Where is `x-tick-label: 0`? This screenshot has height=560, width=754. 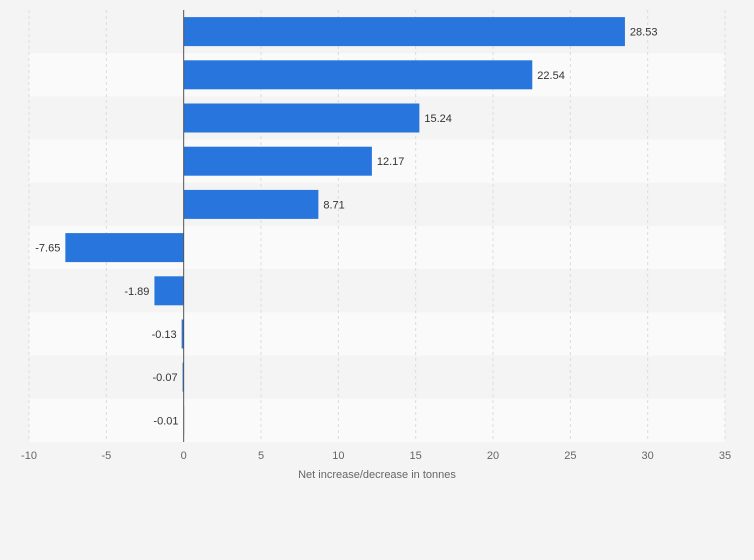 x-tick-label: 0 is located at coordinates (184, 456).